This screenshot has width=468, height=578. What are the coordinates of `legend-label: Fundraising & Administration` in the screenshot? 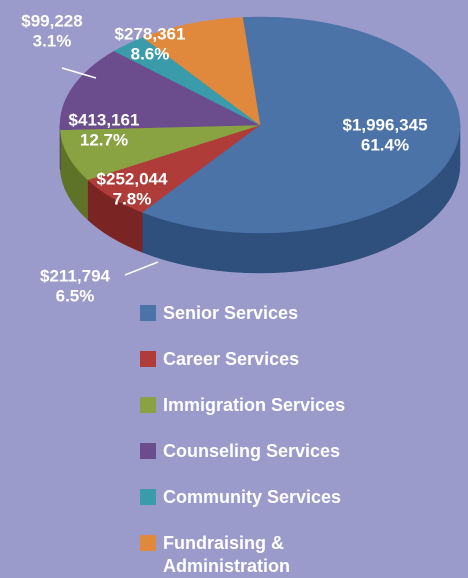 It's located at (264, 555).